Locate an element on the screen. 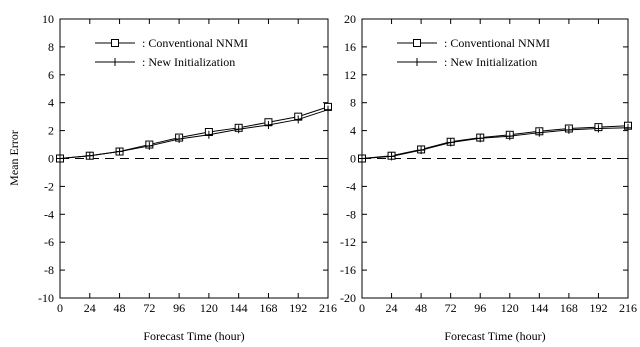 This screenshot has height=347, width=640. chart1-legend-entry-plus: : New Initialization is located at coordinates (165, 62).